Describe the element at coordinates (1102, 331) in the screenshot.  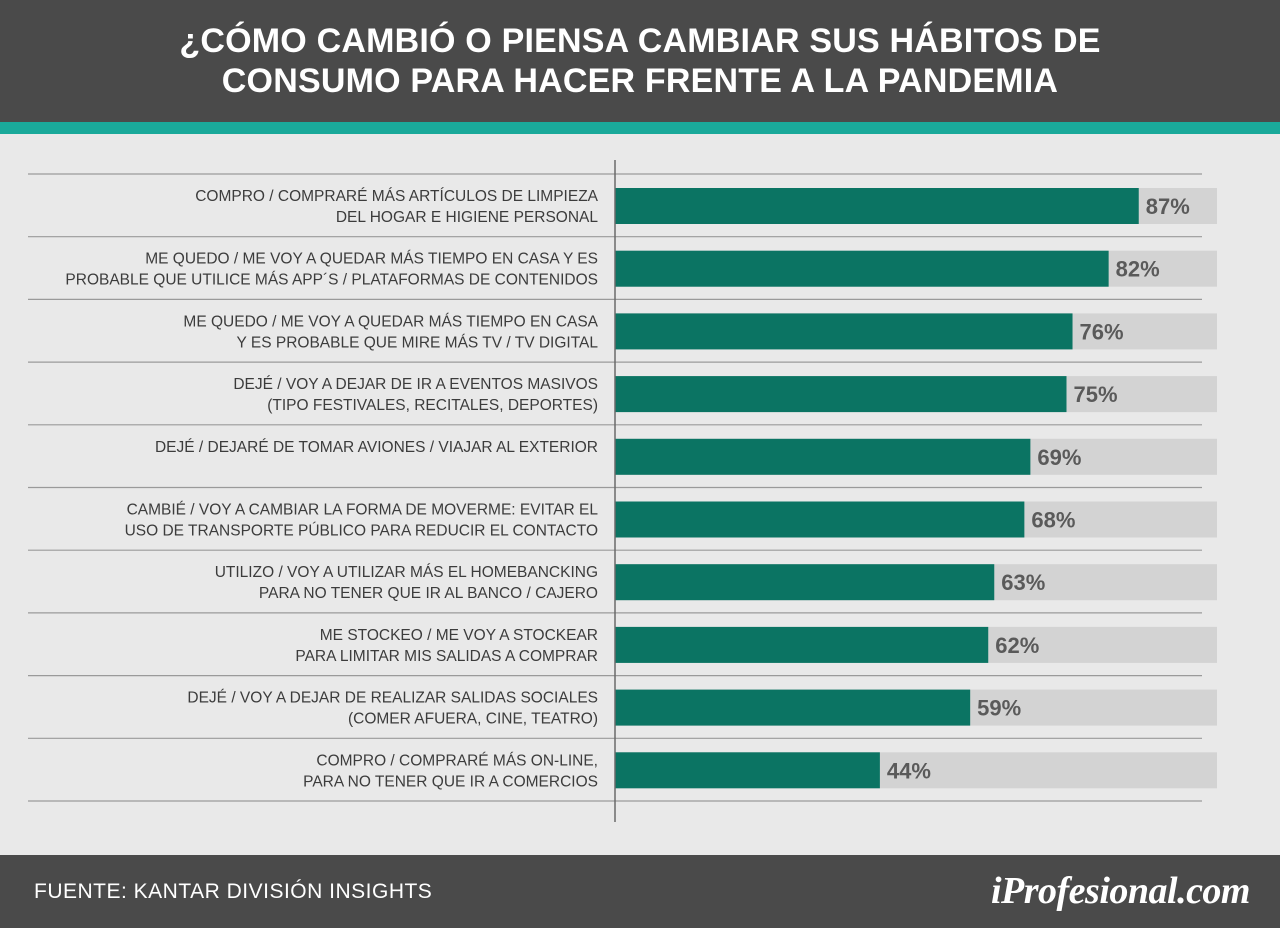
I see `data-label: 76%` at that location.